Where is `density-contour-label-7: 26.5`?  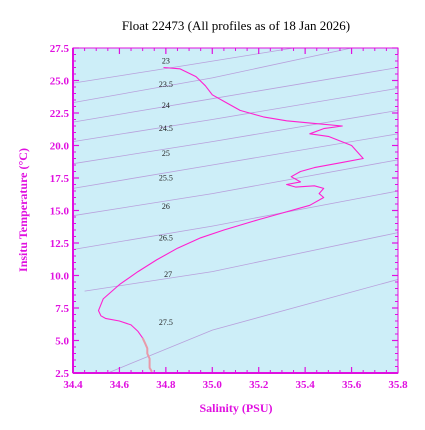
density-contour-label-7: 26.5 is located at coordinates (166, 237).